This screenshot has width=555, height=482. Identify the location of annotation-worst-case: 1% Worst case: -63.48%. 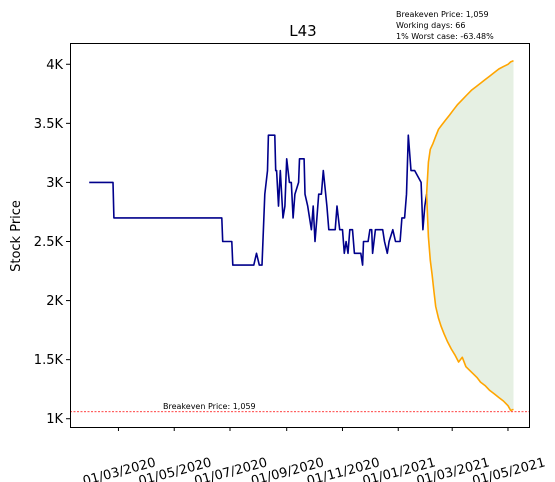
(445, 36).